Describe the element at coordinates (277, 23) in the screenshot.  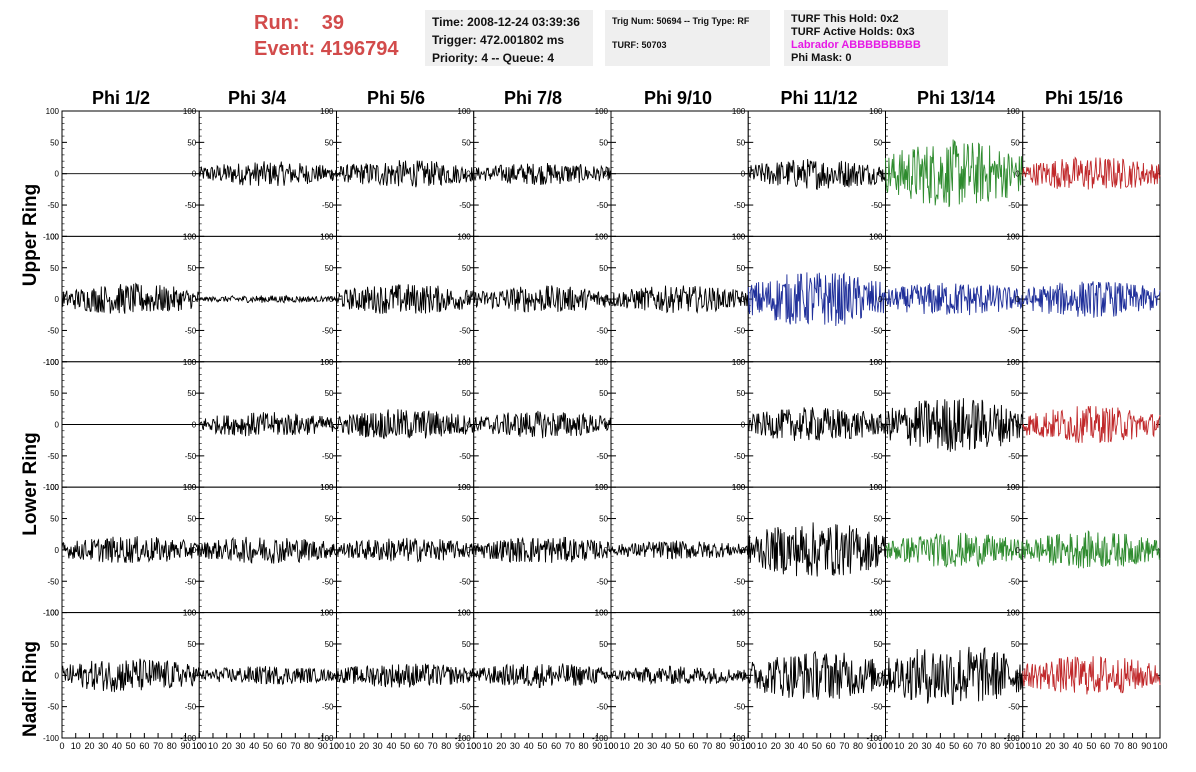
I see `run-label: Run:` at that location.